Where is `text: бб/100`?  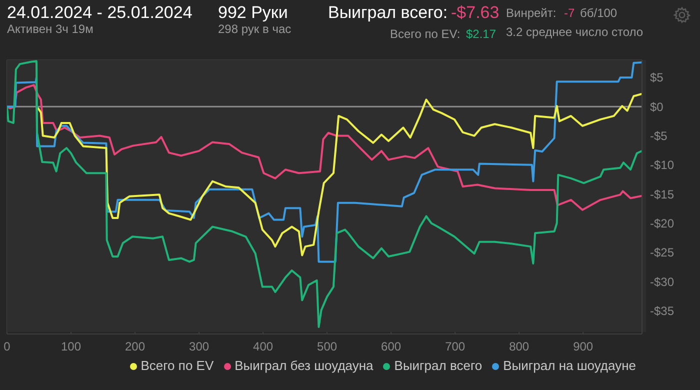 text: бб/100 is located at coordinates (599, 13).